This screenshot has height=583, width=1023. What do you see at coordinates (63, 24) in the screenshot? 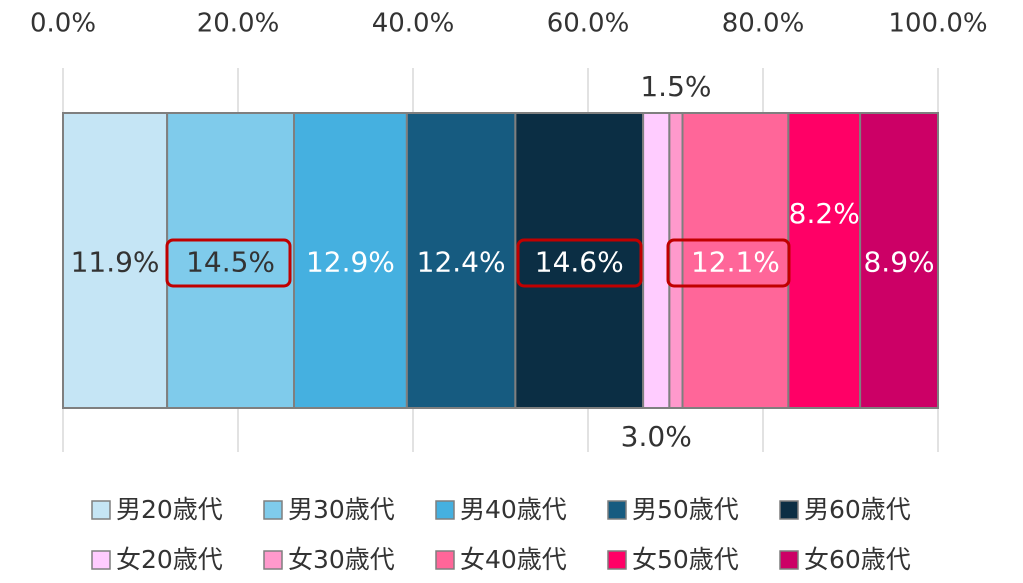
I see `x-tick-label: 0.0%` at bounding box center [63, 24].